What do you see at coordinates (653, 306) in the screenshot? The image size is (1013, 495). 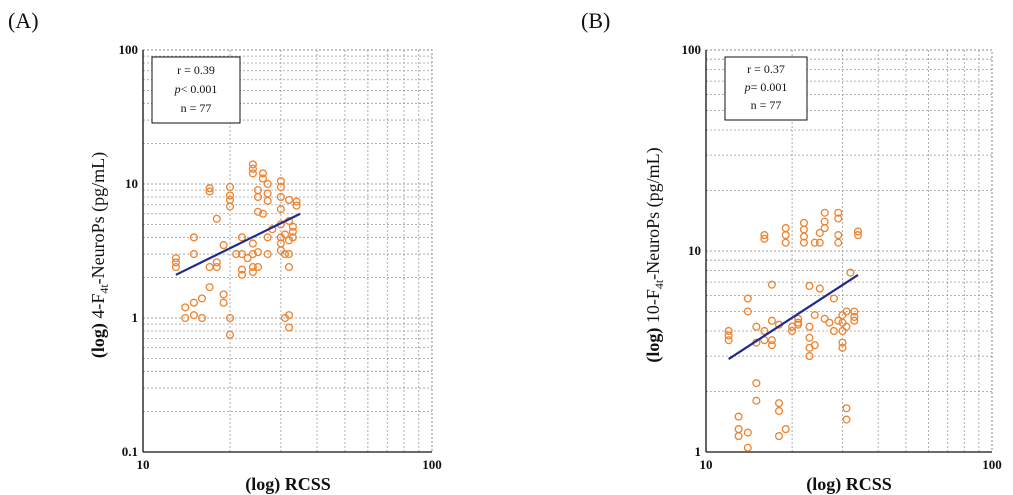 I see `y-axis-main-b: 10-F` at bounding box center [653, 306].